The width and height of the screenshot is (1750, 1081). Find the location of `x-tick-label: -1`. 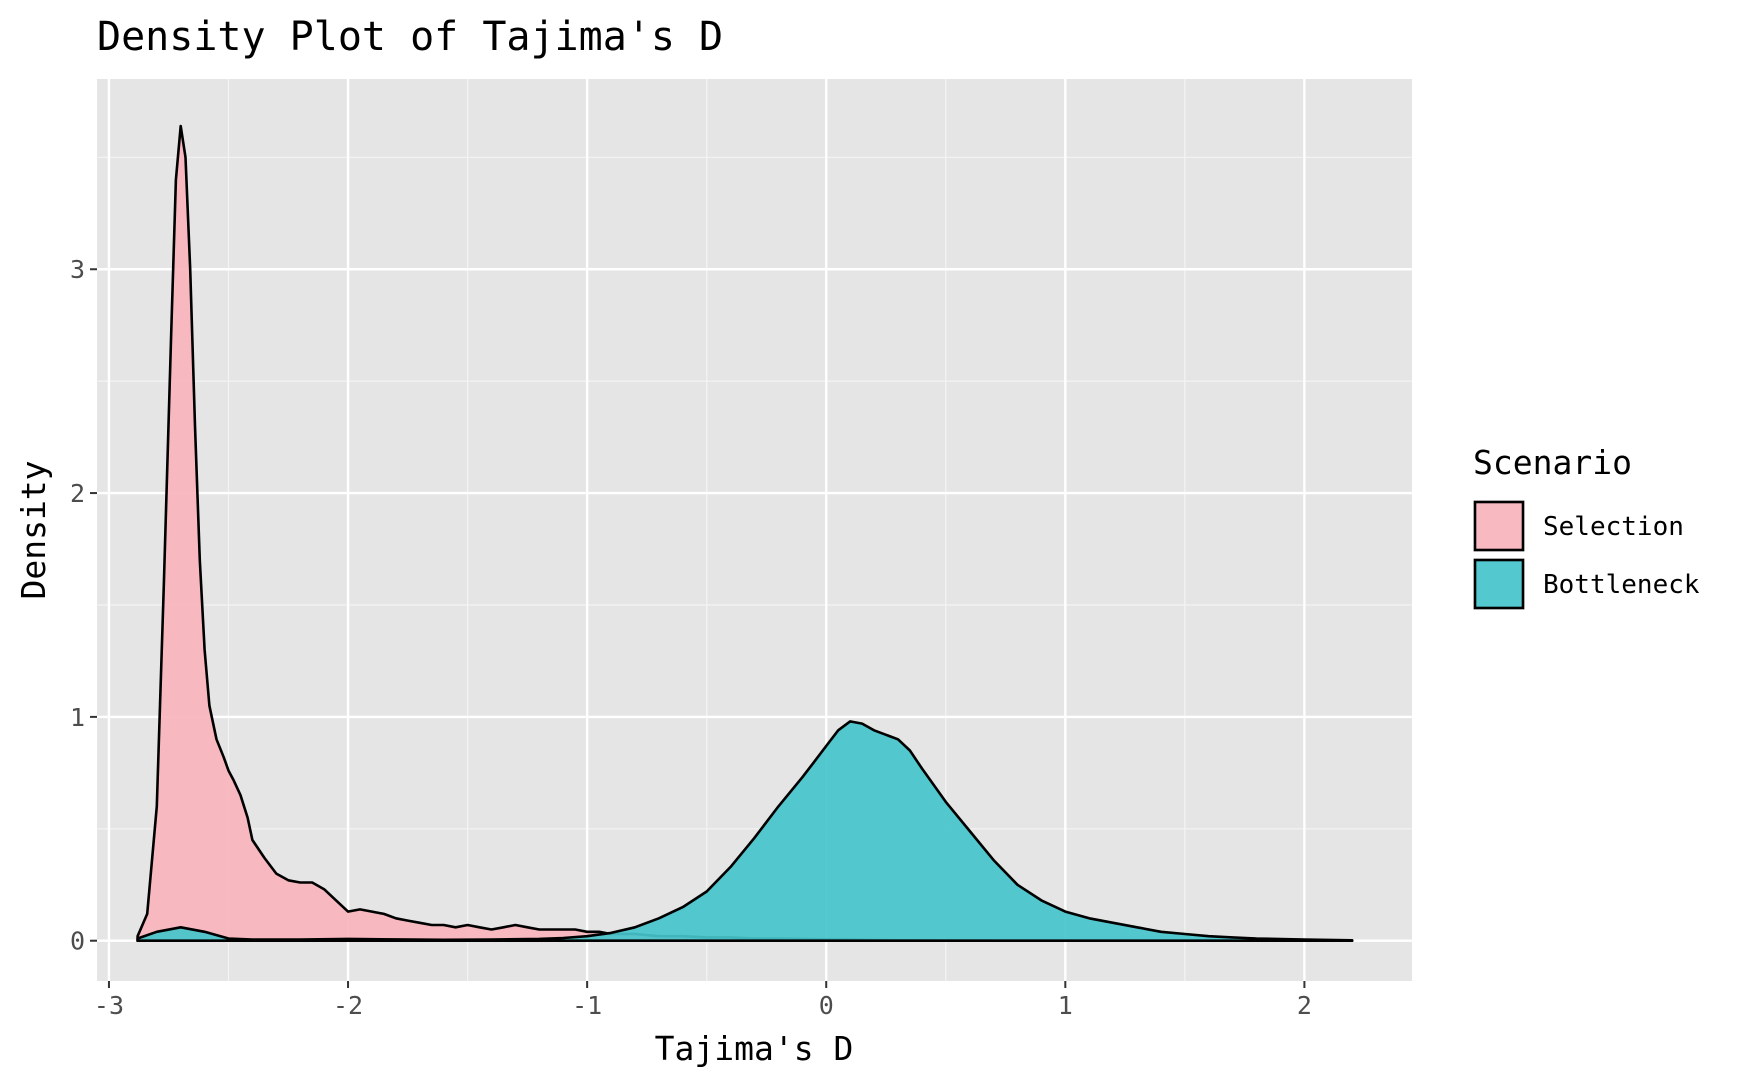

x-tick-label: -1 is located at coordinates (587, 1005).